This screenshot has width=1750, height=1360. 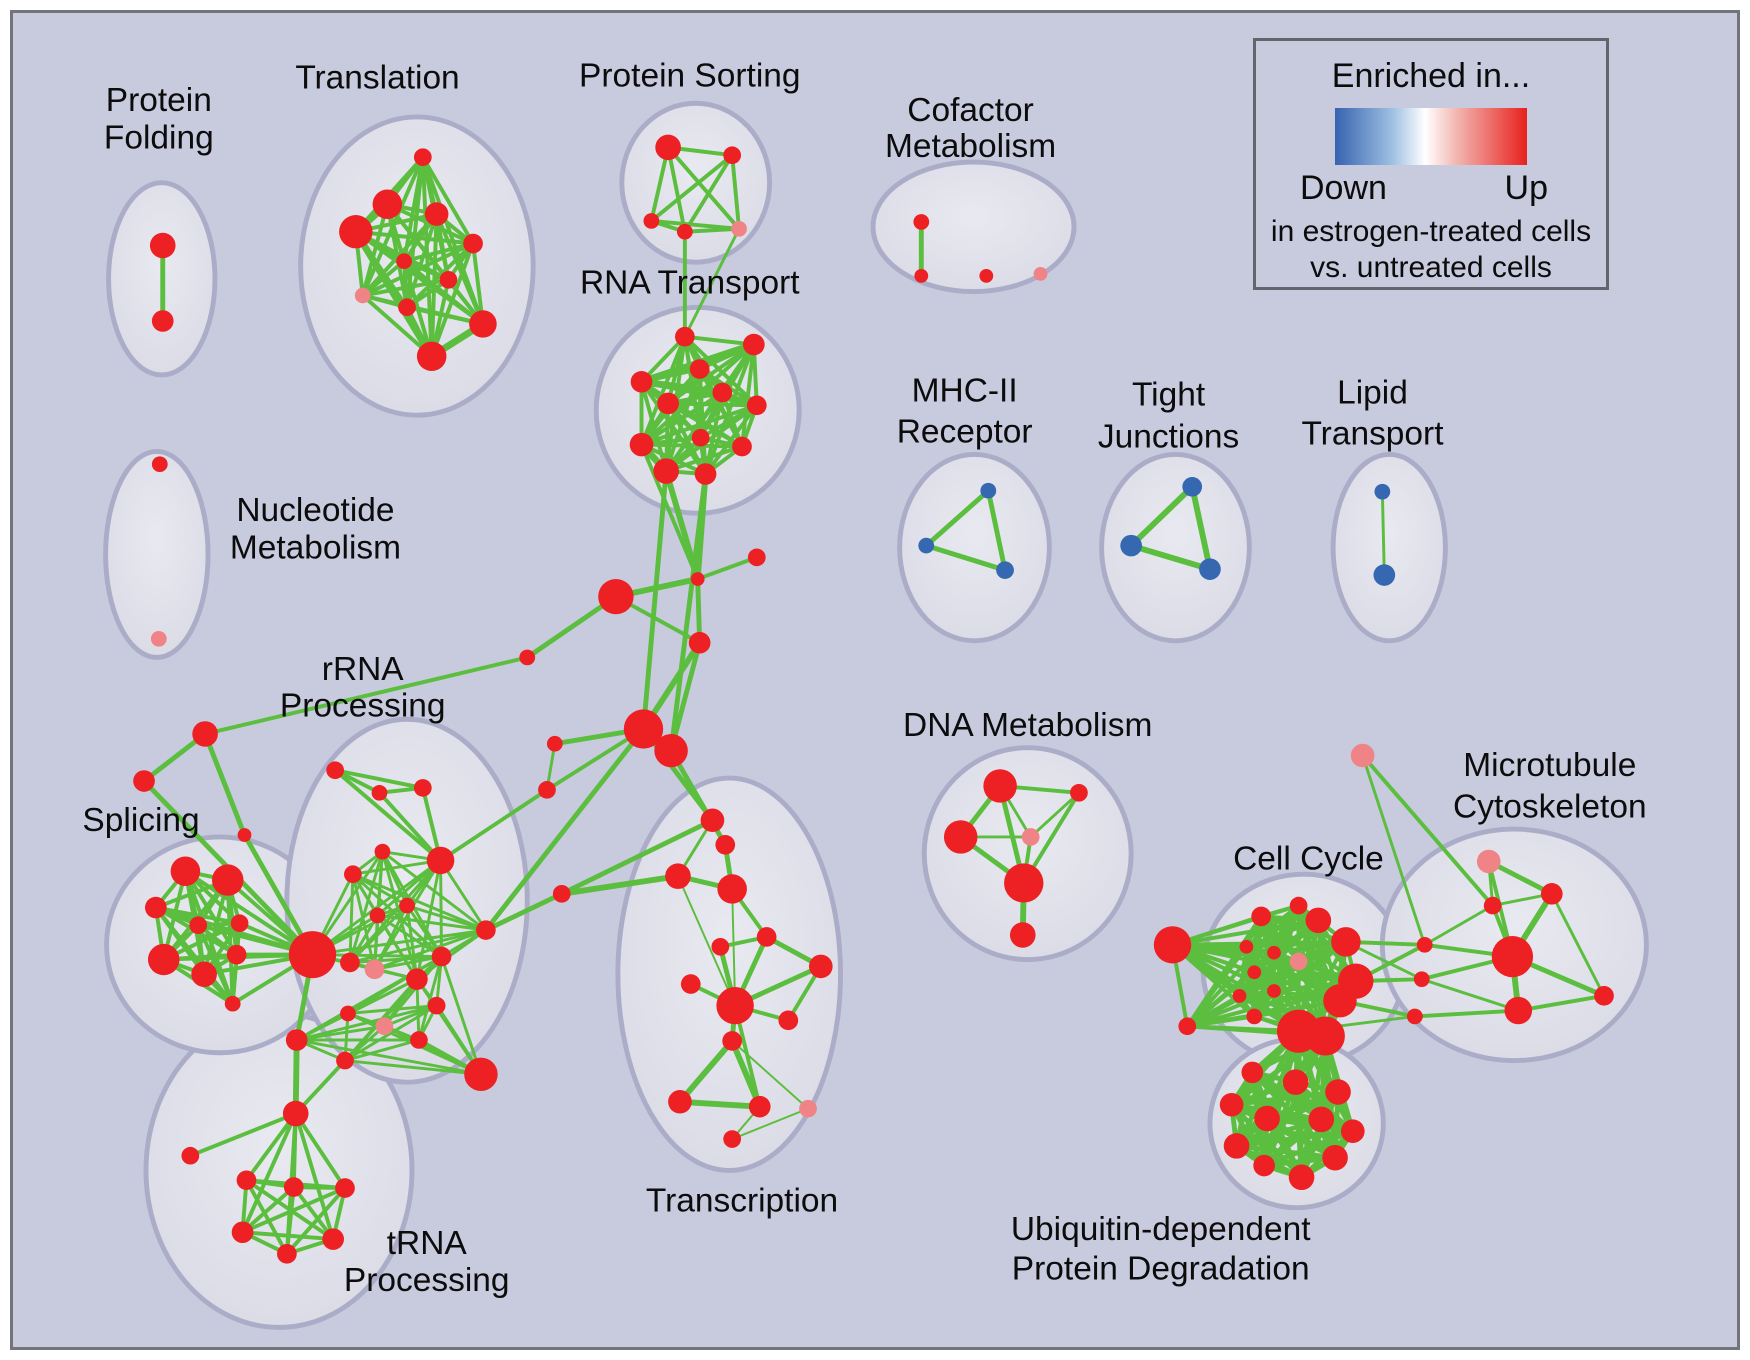 I want to click on node-r1, so click(x=335, y=770).